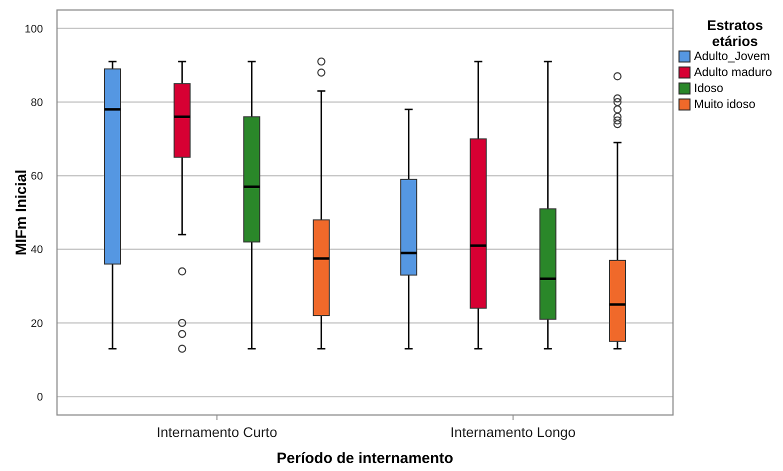 The width and height of the screenshot is (783, 471). What do you see at coordinates (21, 213) in the screenshot?
I see `y-axis-title: MIFm Inicial` at bounding box center [21, 213].